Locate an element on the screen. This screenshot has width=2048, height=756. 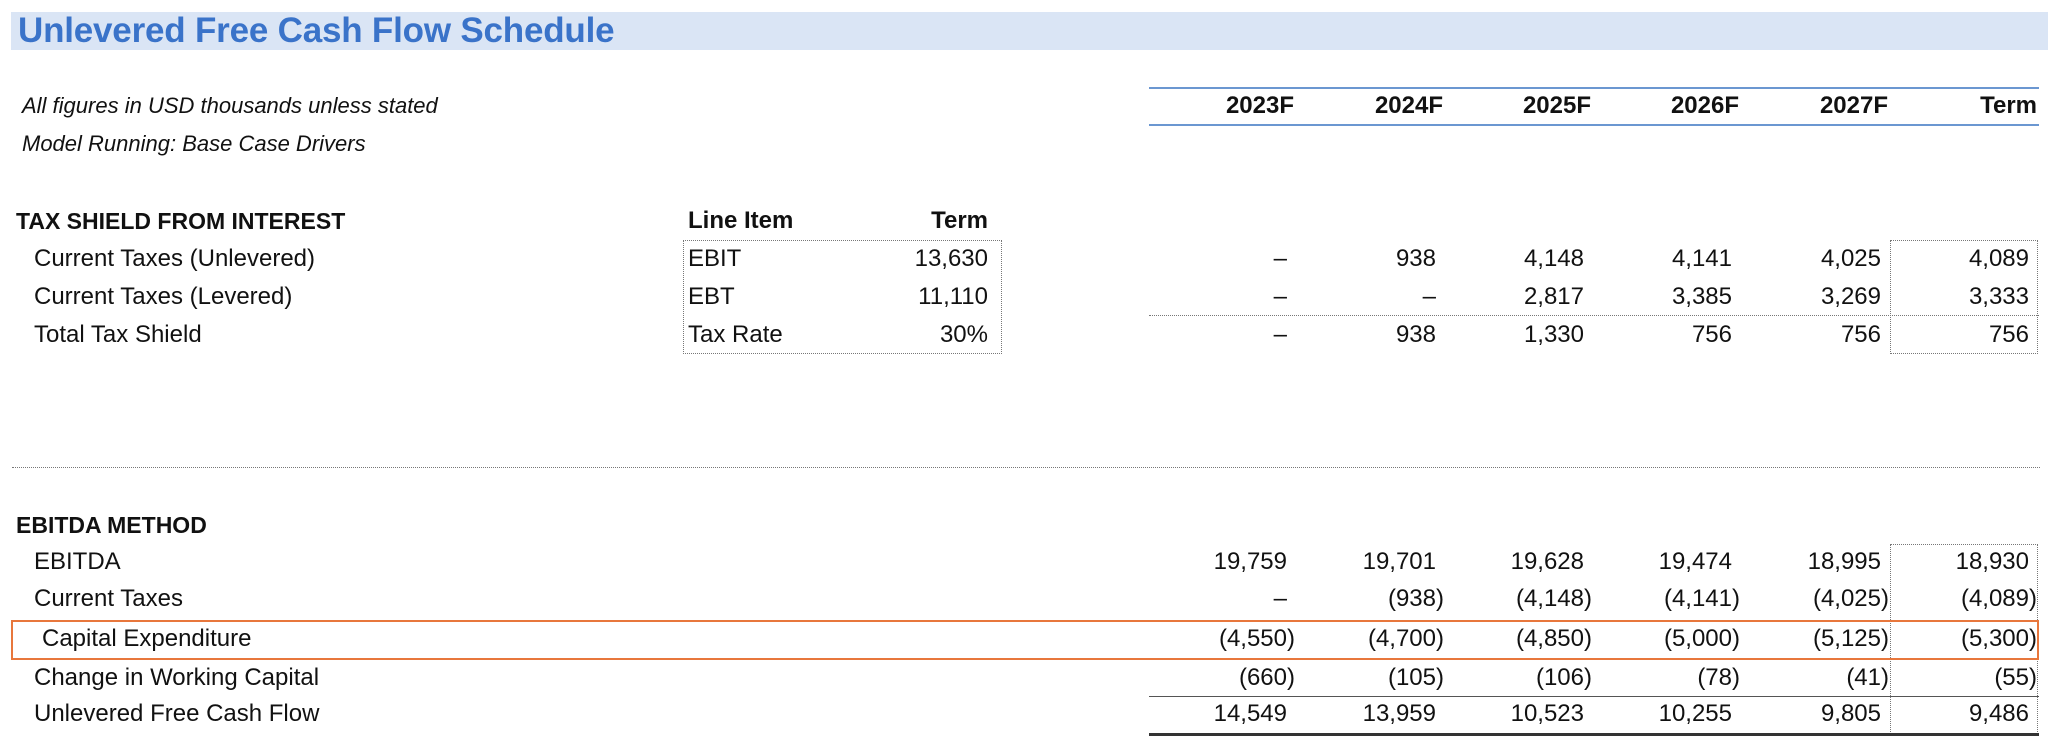
cell: (4,089) is located at coordinates (1998, 598).